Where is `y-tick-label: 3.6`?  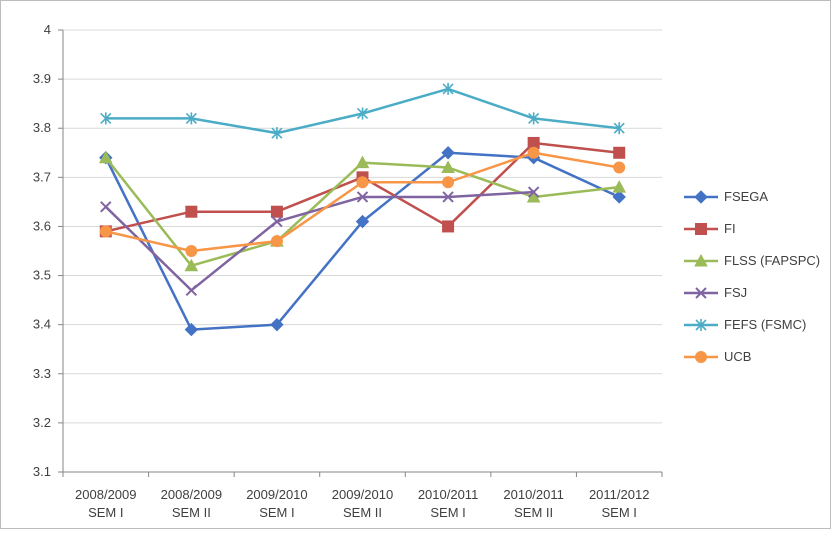 y-tick-label: 3.6 is located at coordinates (42, 225).